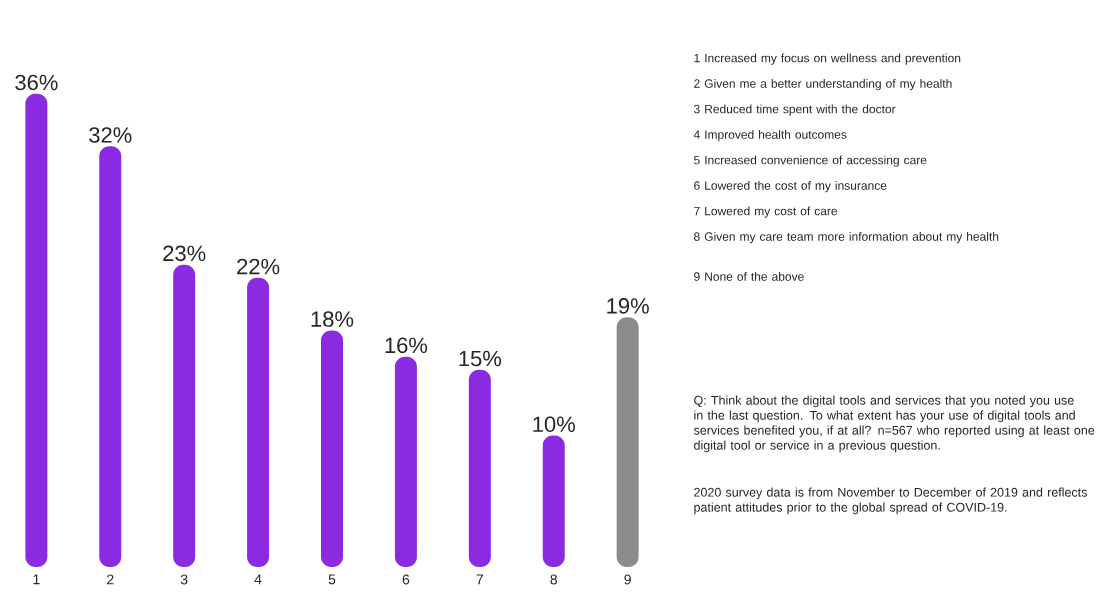 Image resolution: width=1120 pixels, height=602 pixels. What do you see at coordinates (480, 579) in the screenshot?
I see `x-tick-label: 7` at bounding box center [480, 579].